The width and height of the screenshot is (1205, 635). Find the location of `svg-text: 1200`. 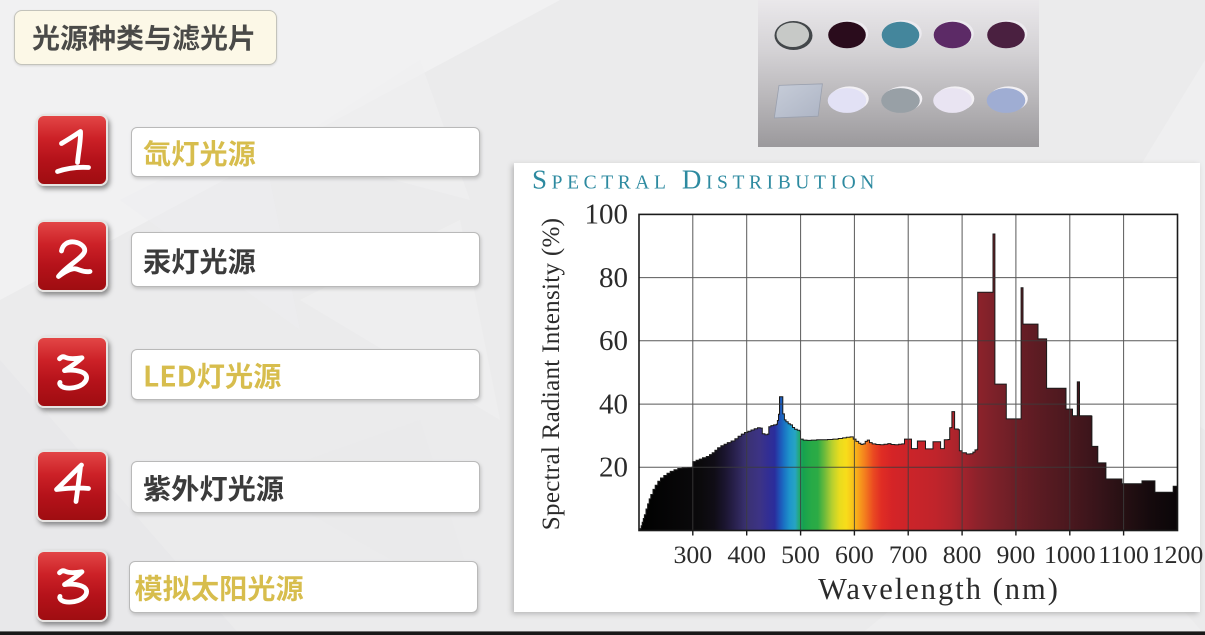

svg-text: 1200 is located at coordinates (1177, 554).